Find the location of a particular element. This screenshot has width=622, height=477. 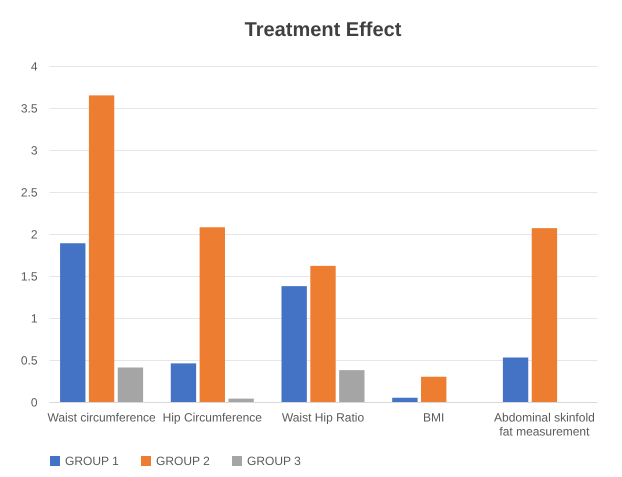

y-tick-label: 3 is located at coordinates (34, 151).